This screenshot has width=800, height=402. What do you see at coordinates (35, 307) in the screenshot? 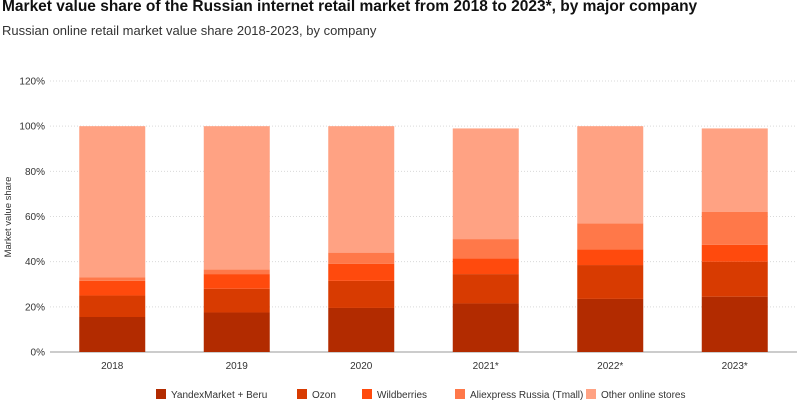
I see `y-tick-label: 20%` at bounding box center [35, 307].